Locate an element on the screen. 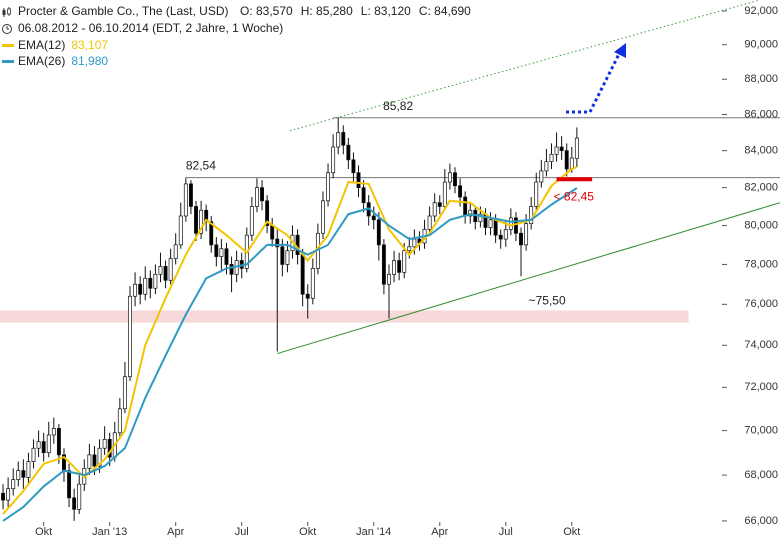  y-tick-label: 68,000 is located at coordinates (761, 475).